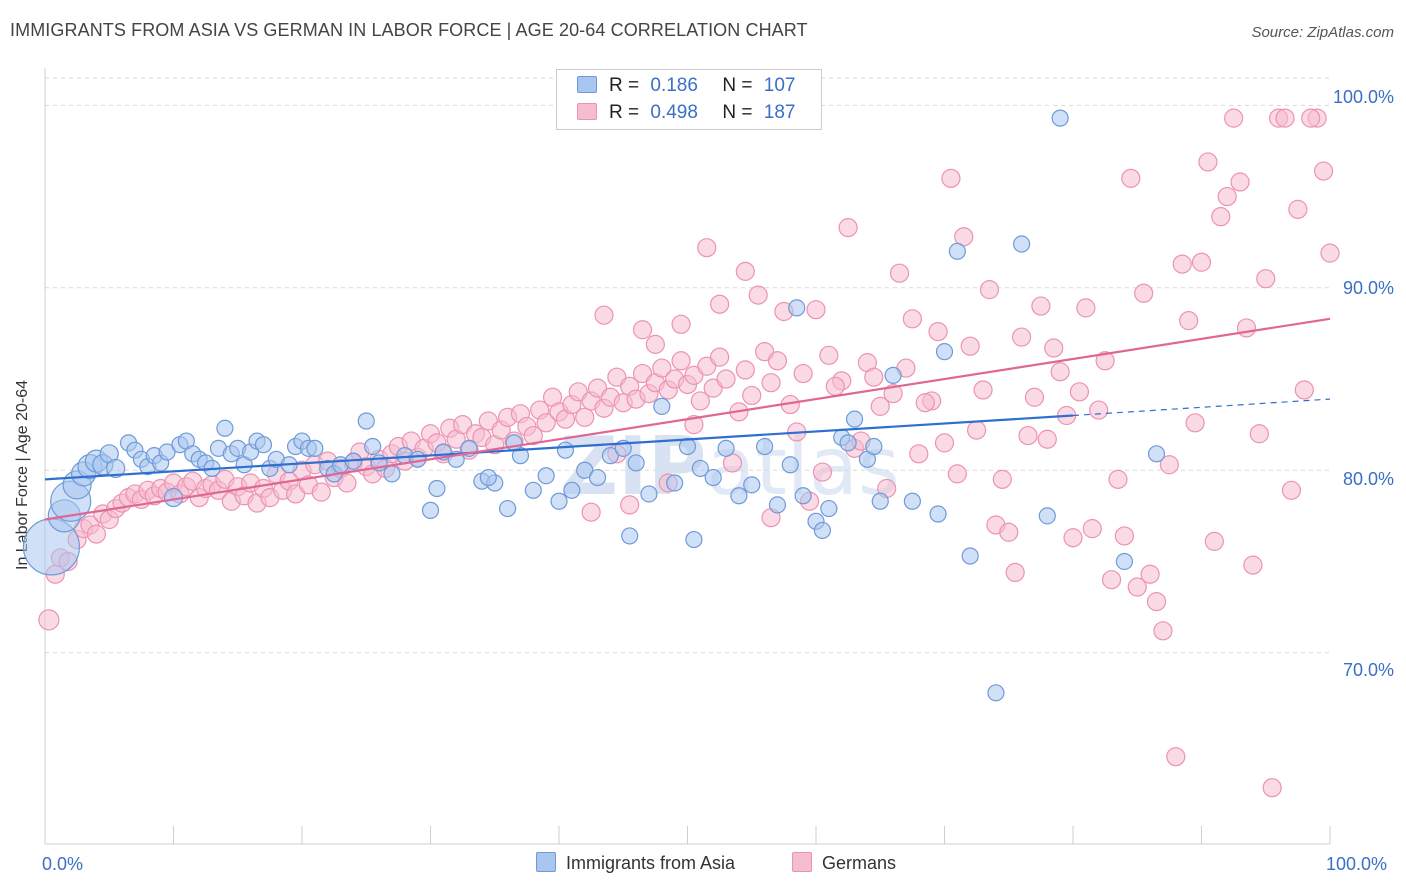 The image size is (1406, 892). I want to click on bottom-legend-asia: Immigrants from Asia, so click(635, 863).